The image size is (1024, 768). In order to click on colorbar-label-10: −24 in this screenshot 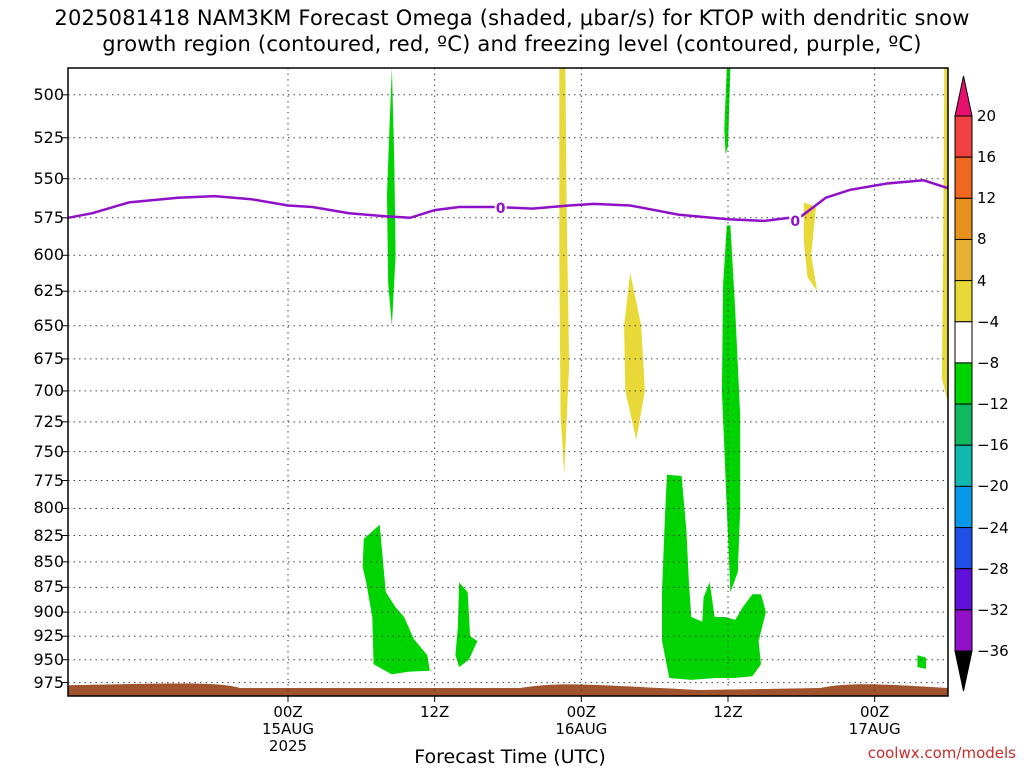, I will do `click(993, 527)`.